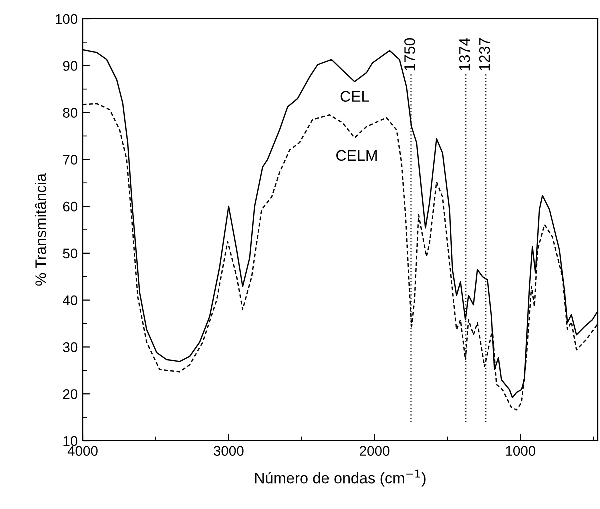  Describe the element at coordinates (355, 96) in the screenshot. I see `series-label: CEL` at that location.